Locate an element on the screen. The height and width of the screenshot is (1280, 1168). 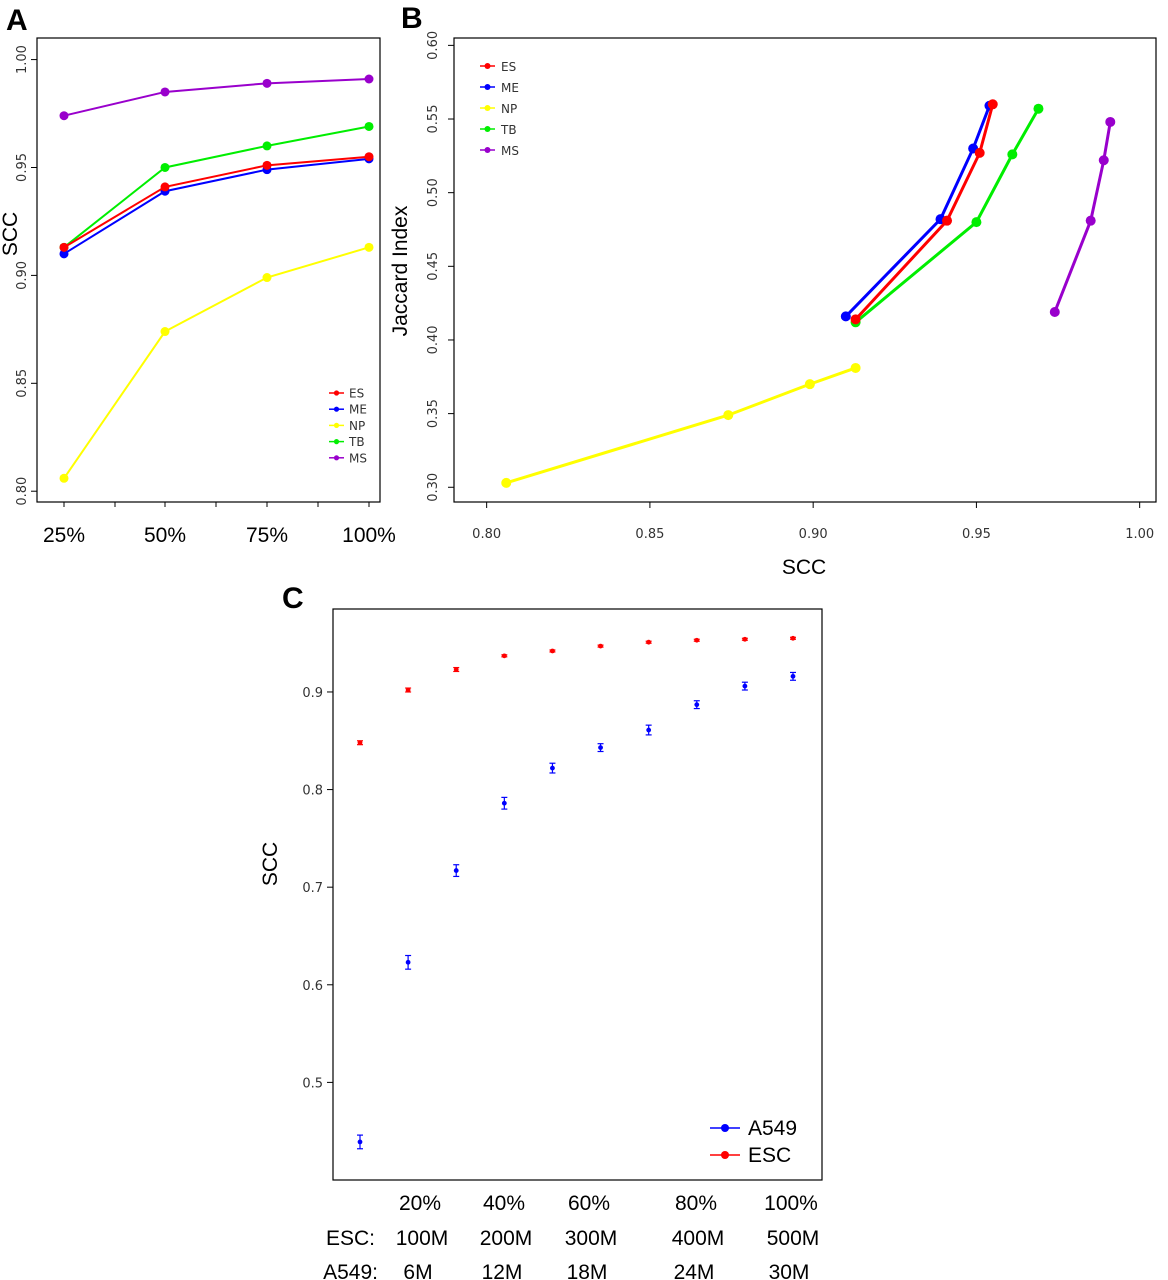
y-tick-label: 0.7 is located at coordinates (312, 888).